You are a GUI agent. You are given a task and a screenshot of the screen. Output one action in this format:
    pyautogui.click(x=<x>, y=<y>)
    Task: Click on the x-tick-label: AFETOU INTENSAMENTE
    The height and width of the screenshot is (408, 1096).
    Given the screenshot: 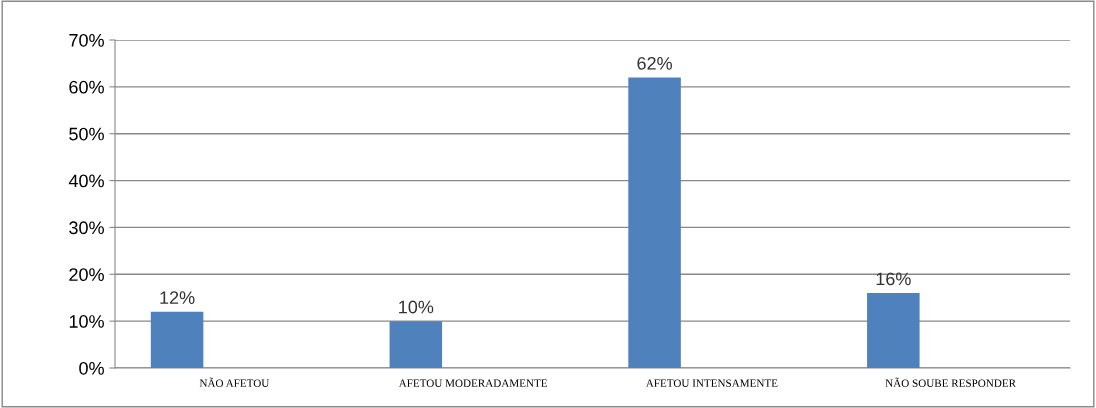 What is the action you would take?
    pyautogui.click(x=711, y=383)
    